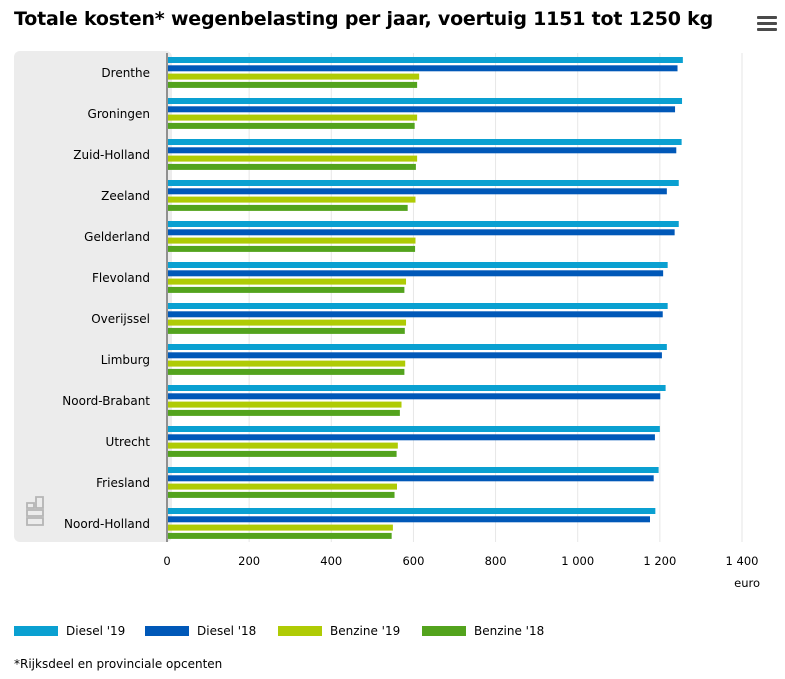 The width and height of the screenshot is (785, 679). I want to click on category-label: Friesland, so click(123, 483).